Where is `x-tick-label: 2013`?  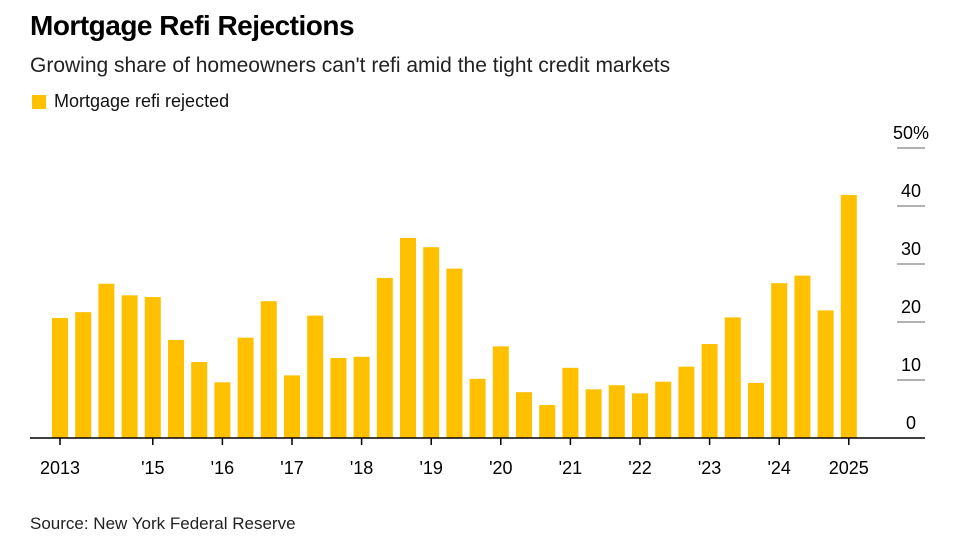
x-tick-label: 2013 is located at coordinates (60, 468).